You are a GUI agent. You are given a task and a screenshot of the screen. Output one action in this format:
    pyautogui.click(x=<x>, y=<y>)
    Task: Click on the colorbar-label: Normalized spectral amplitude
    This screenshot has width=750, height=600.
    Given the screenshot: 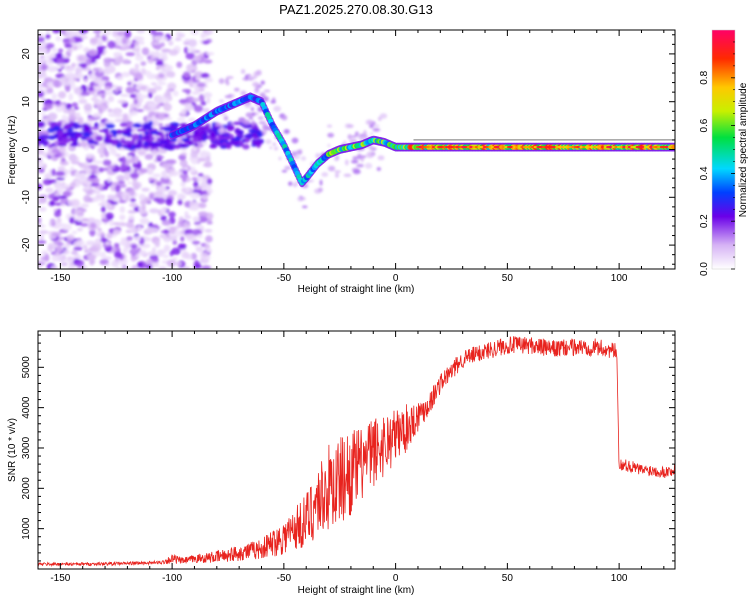 What is the action you would take?
    pyautogui.click(x=743, y=149)
    